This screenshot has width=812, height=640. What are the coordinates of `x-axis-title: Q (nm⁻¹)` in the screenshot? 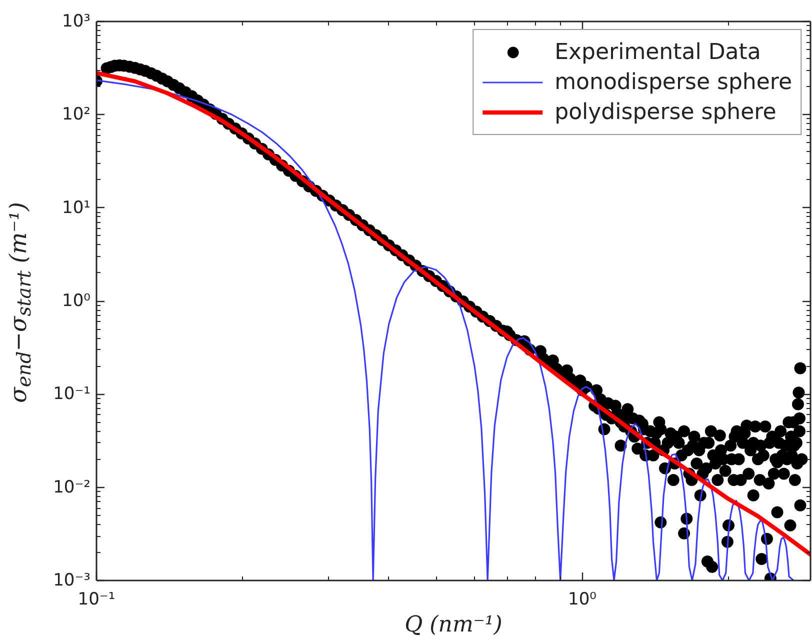 It's located at (453, 625).